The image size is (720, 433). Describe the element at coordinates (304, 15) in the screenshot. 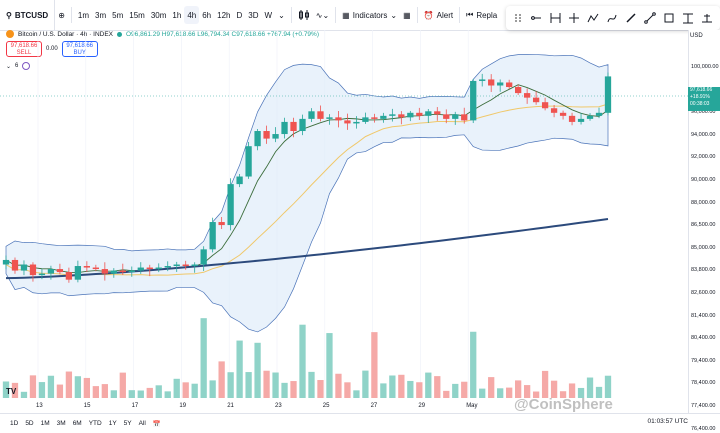

I see `bar-style-button` at that location.